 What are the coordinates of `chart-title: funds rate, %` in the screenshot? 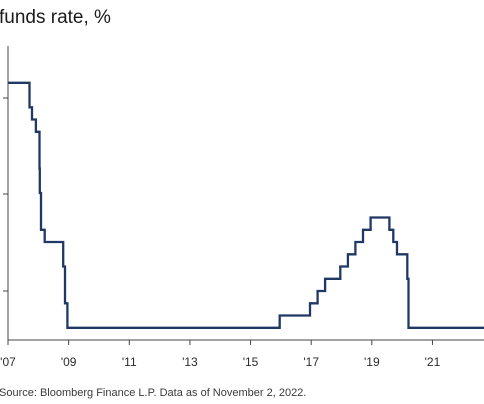 It's located at (55, 17).